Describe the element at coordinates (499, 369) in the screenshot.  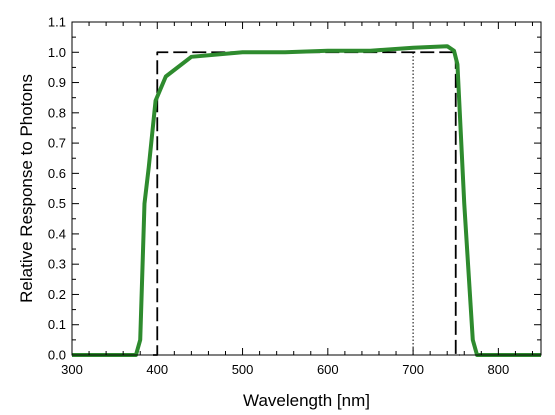
I see `x-tick-label: 800` at that location.